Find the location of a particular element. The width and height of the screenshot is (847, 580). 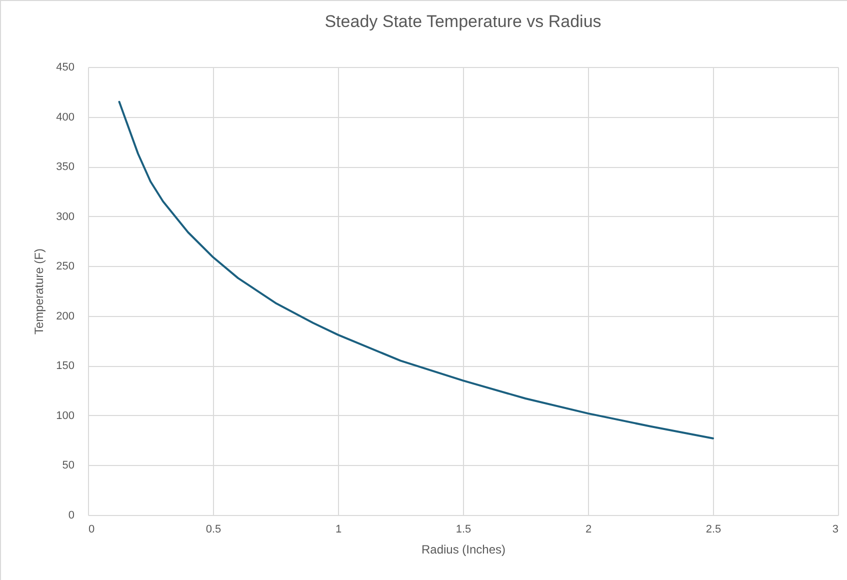

y-axis-title: Temperature (F) is located at coordinates (39, 291).